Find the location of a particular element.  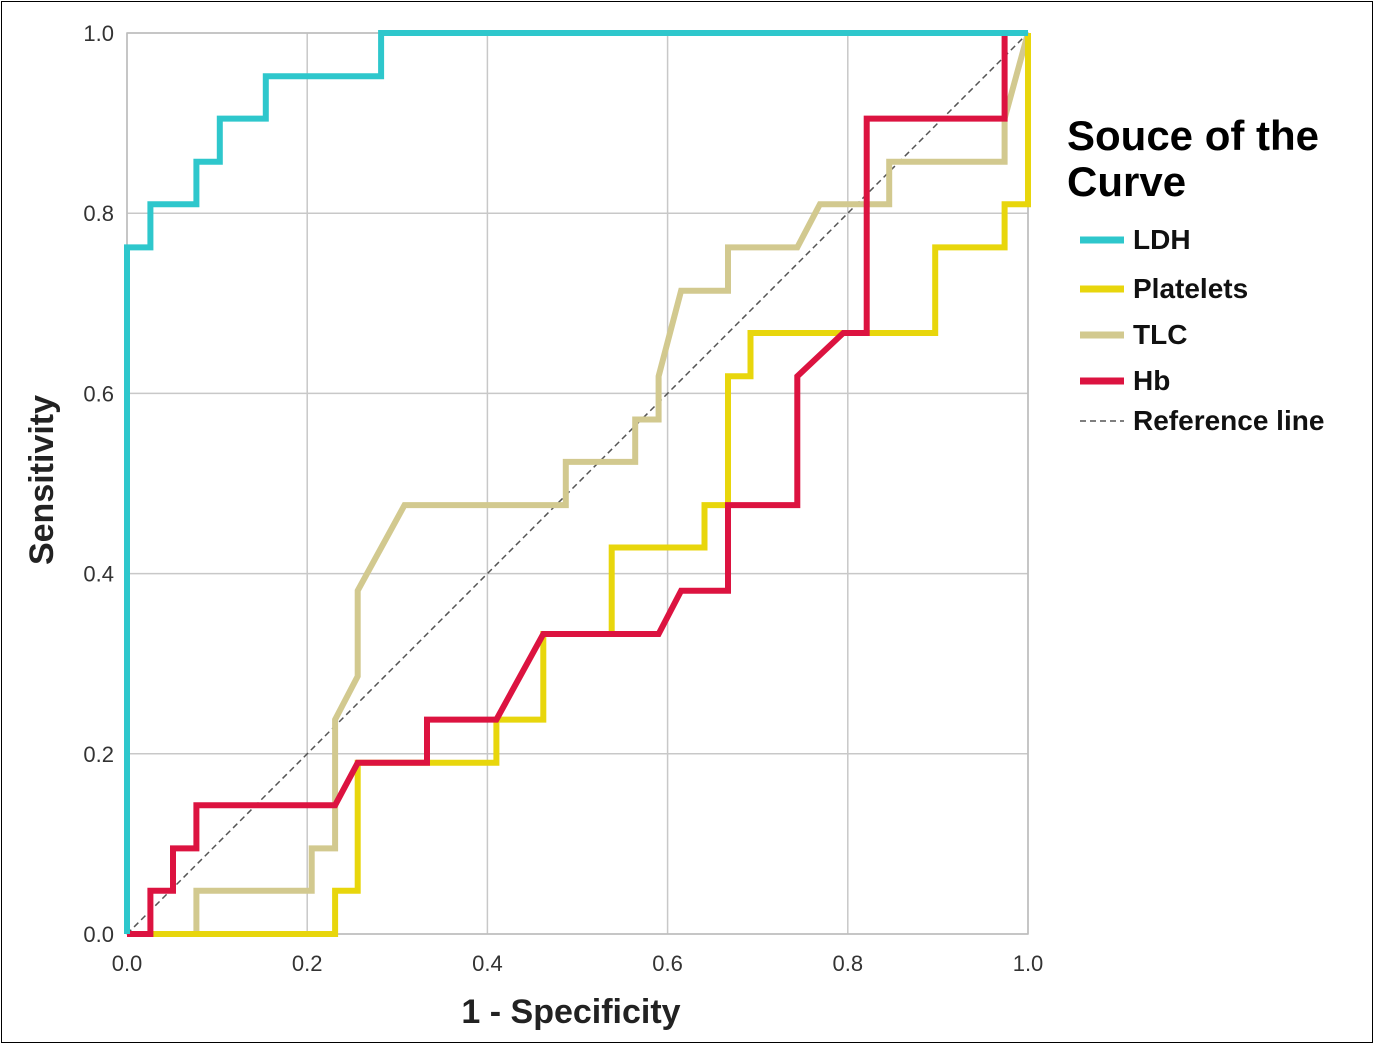

y-tick-labels: 0.0 0.2 0.4 0.6 0.8 1.0 is located at coordinates (98, 484).